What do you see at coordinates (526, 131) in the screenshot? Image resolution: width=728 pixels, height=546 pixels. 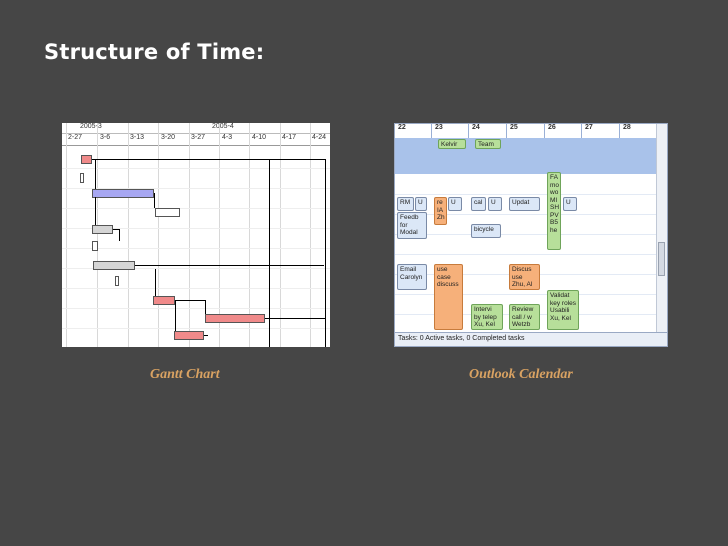 I see `calendar-day-header: 25` at bounding box center [526, 131].